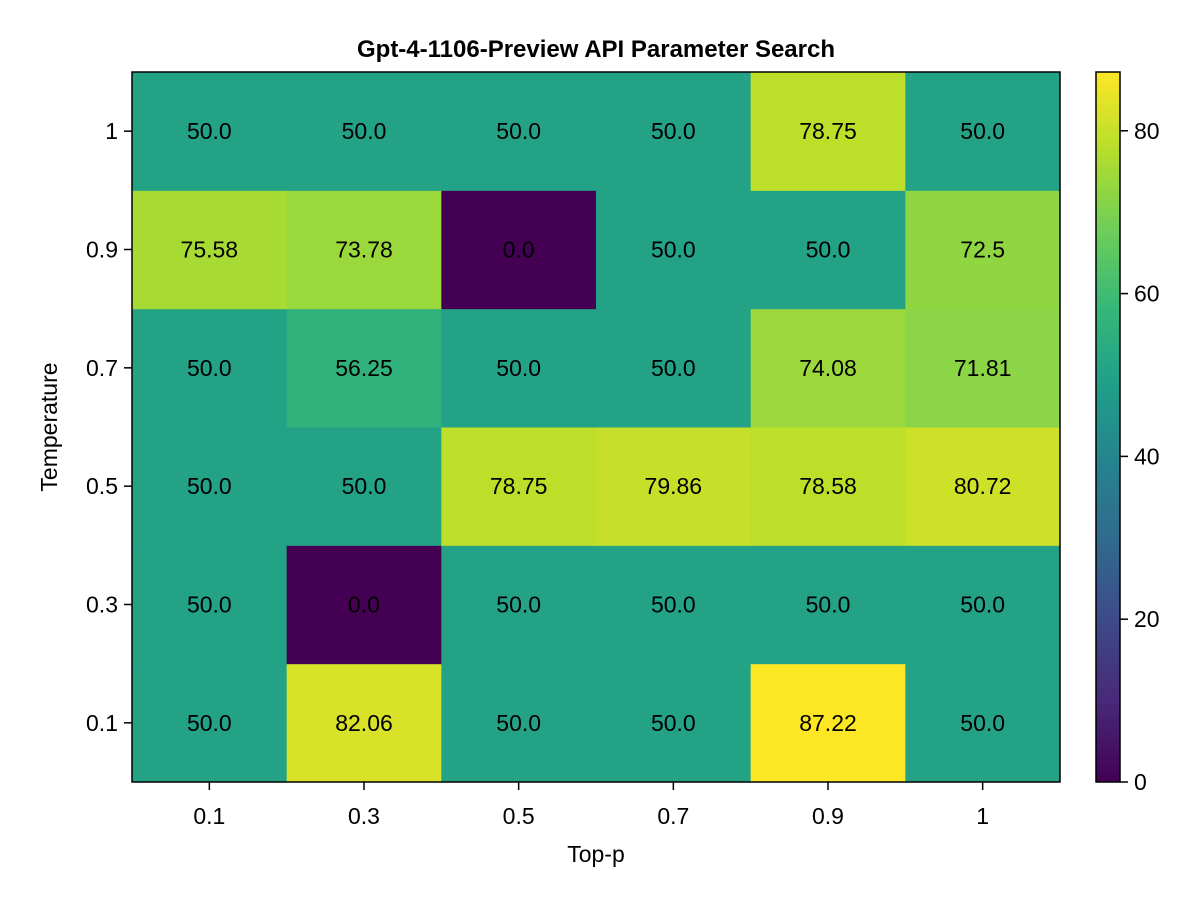  I want to click on y-axis-label: Temperature, so click(49, 426).